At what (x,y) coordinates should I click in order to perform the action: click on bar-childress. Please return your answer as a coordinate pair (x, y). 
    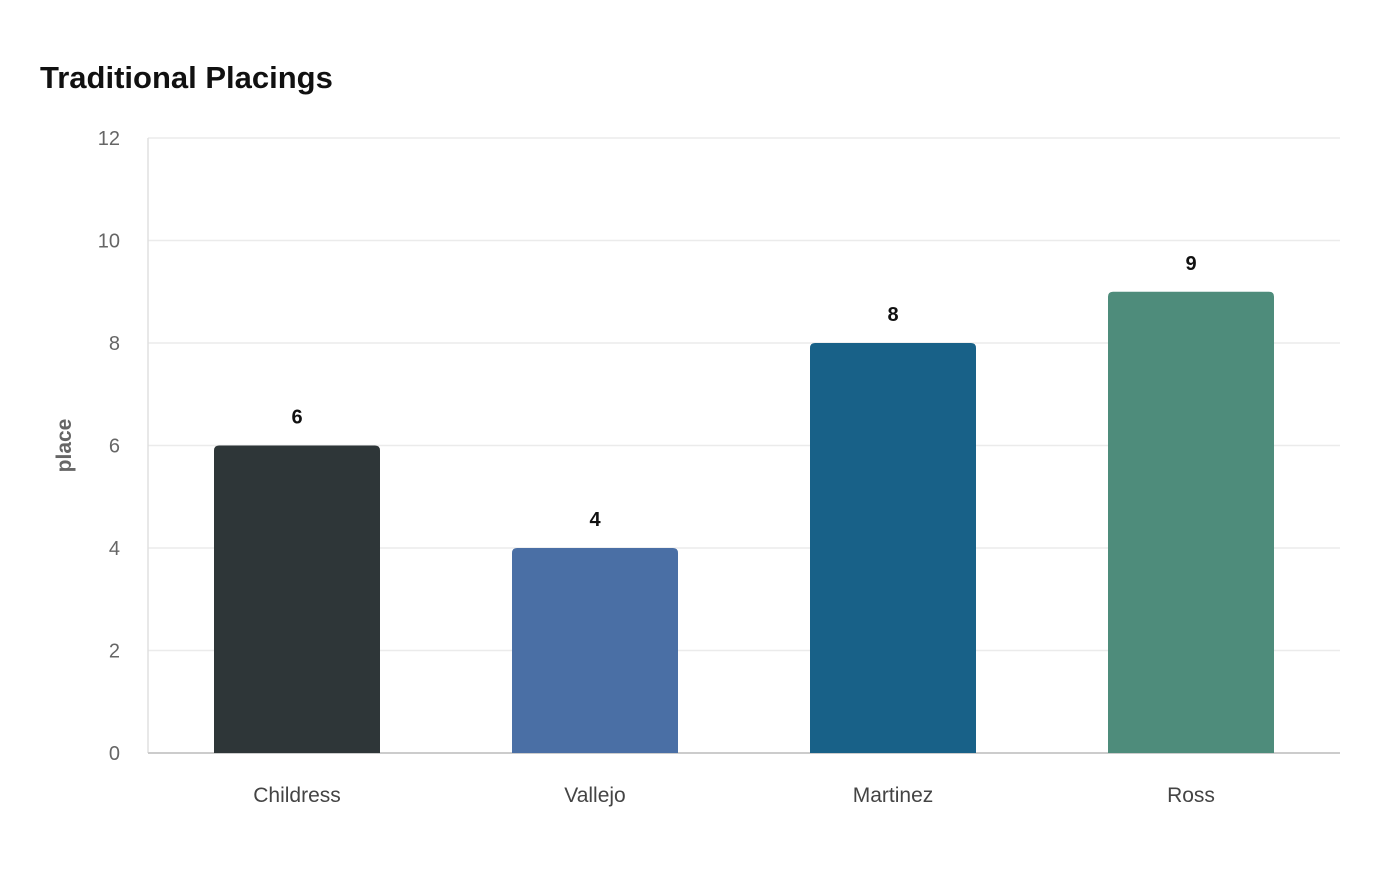
    Looking at the image, I should click on (297, 599).